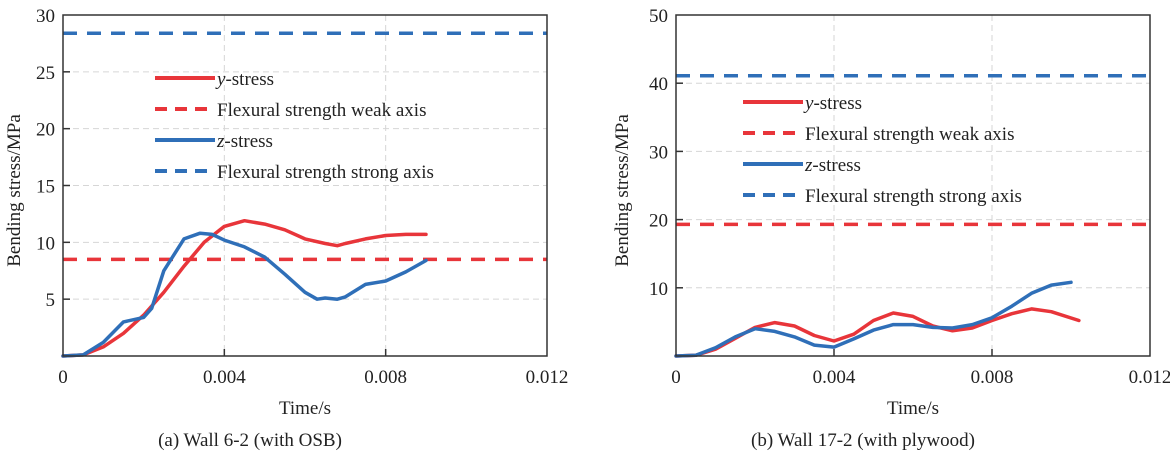  What do you see at coordinates (45, 187) in the screenshot?
I see `y-tick-label: 15` at bounding box center [45, 187].